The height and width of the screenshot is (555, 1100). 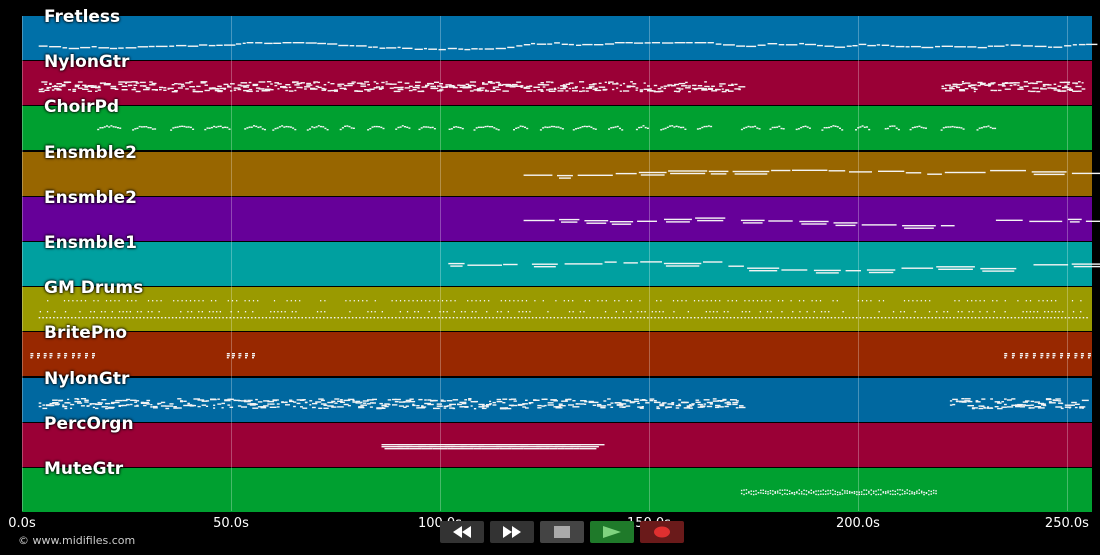 I want to click on fast-forward-button, so click(x=512, y=532).